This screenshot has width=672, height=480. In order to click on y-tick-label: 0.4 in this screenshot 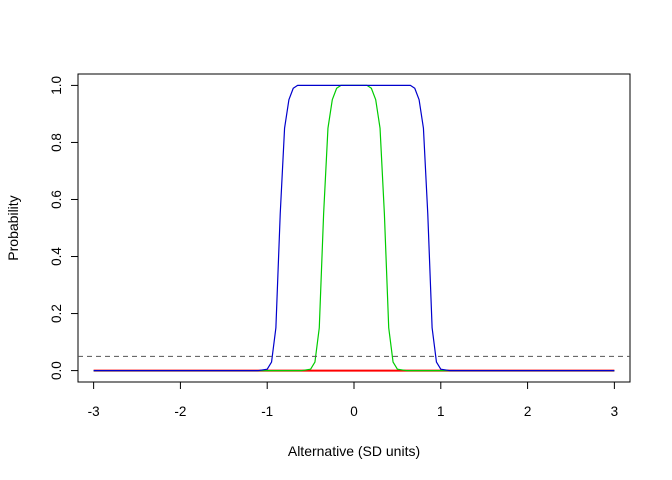, I will do `click(56, 256)`.